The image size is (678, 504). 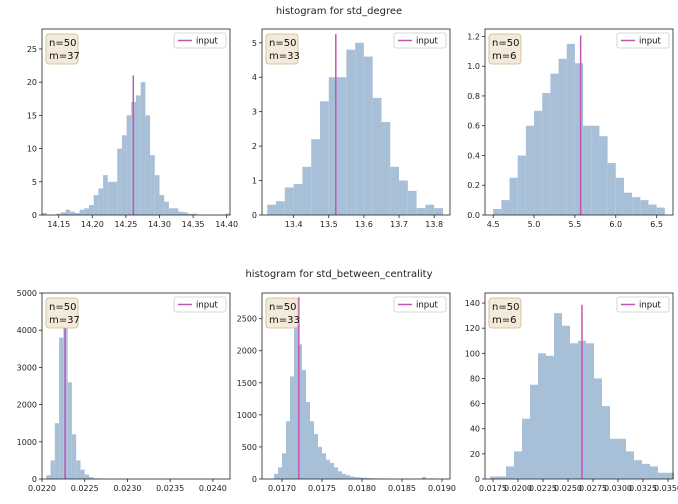 I want to click on x-tick-label: 6.5, so click(x=656, y=224).